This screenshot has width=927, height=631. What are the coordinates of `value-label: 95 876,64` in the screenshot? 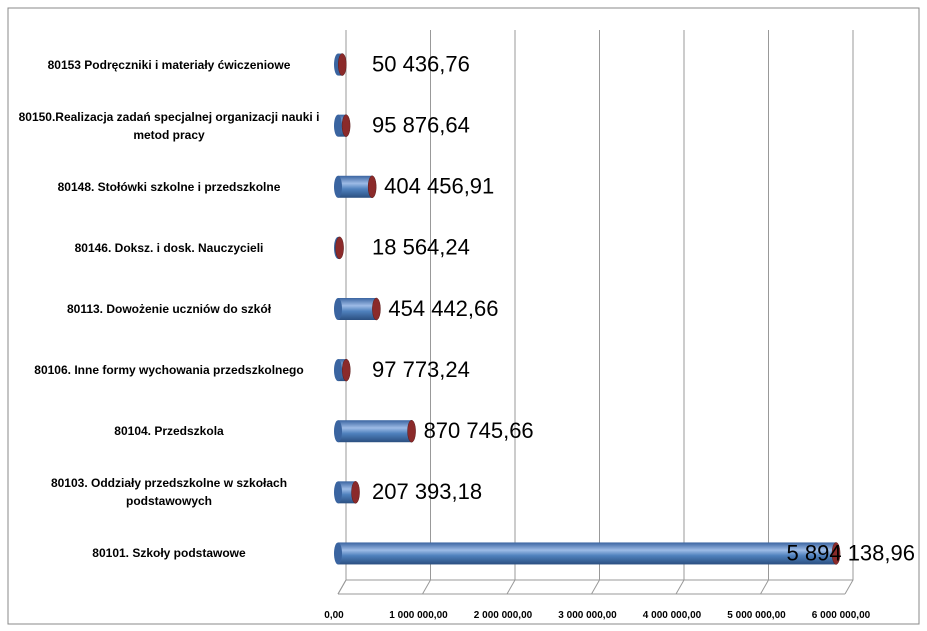 It's located at (421, 124).